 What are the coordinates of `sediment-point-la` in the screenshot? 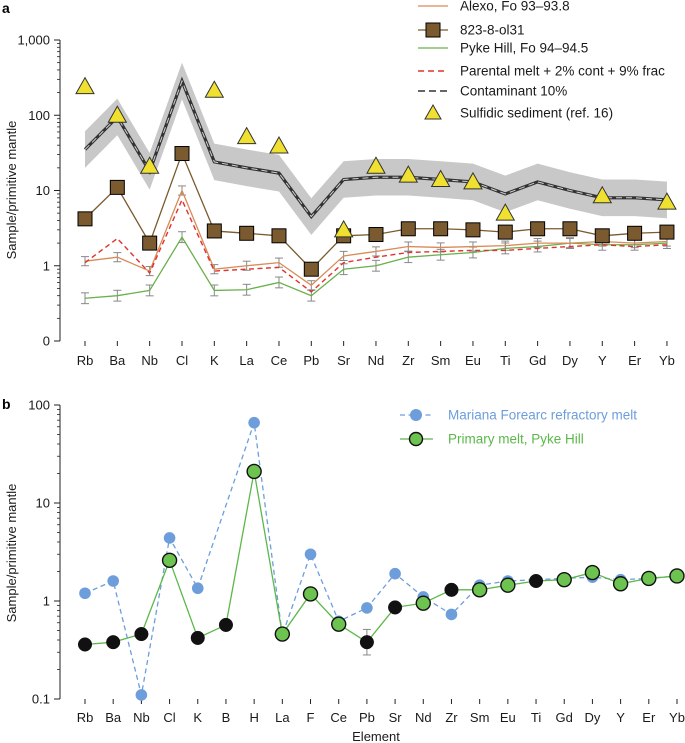 It's located at (246, 135).